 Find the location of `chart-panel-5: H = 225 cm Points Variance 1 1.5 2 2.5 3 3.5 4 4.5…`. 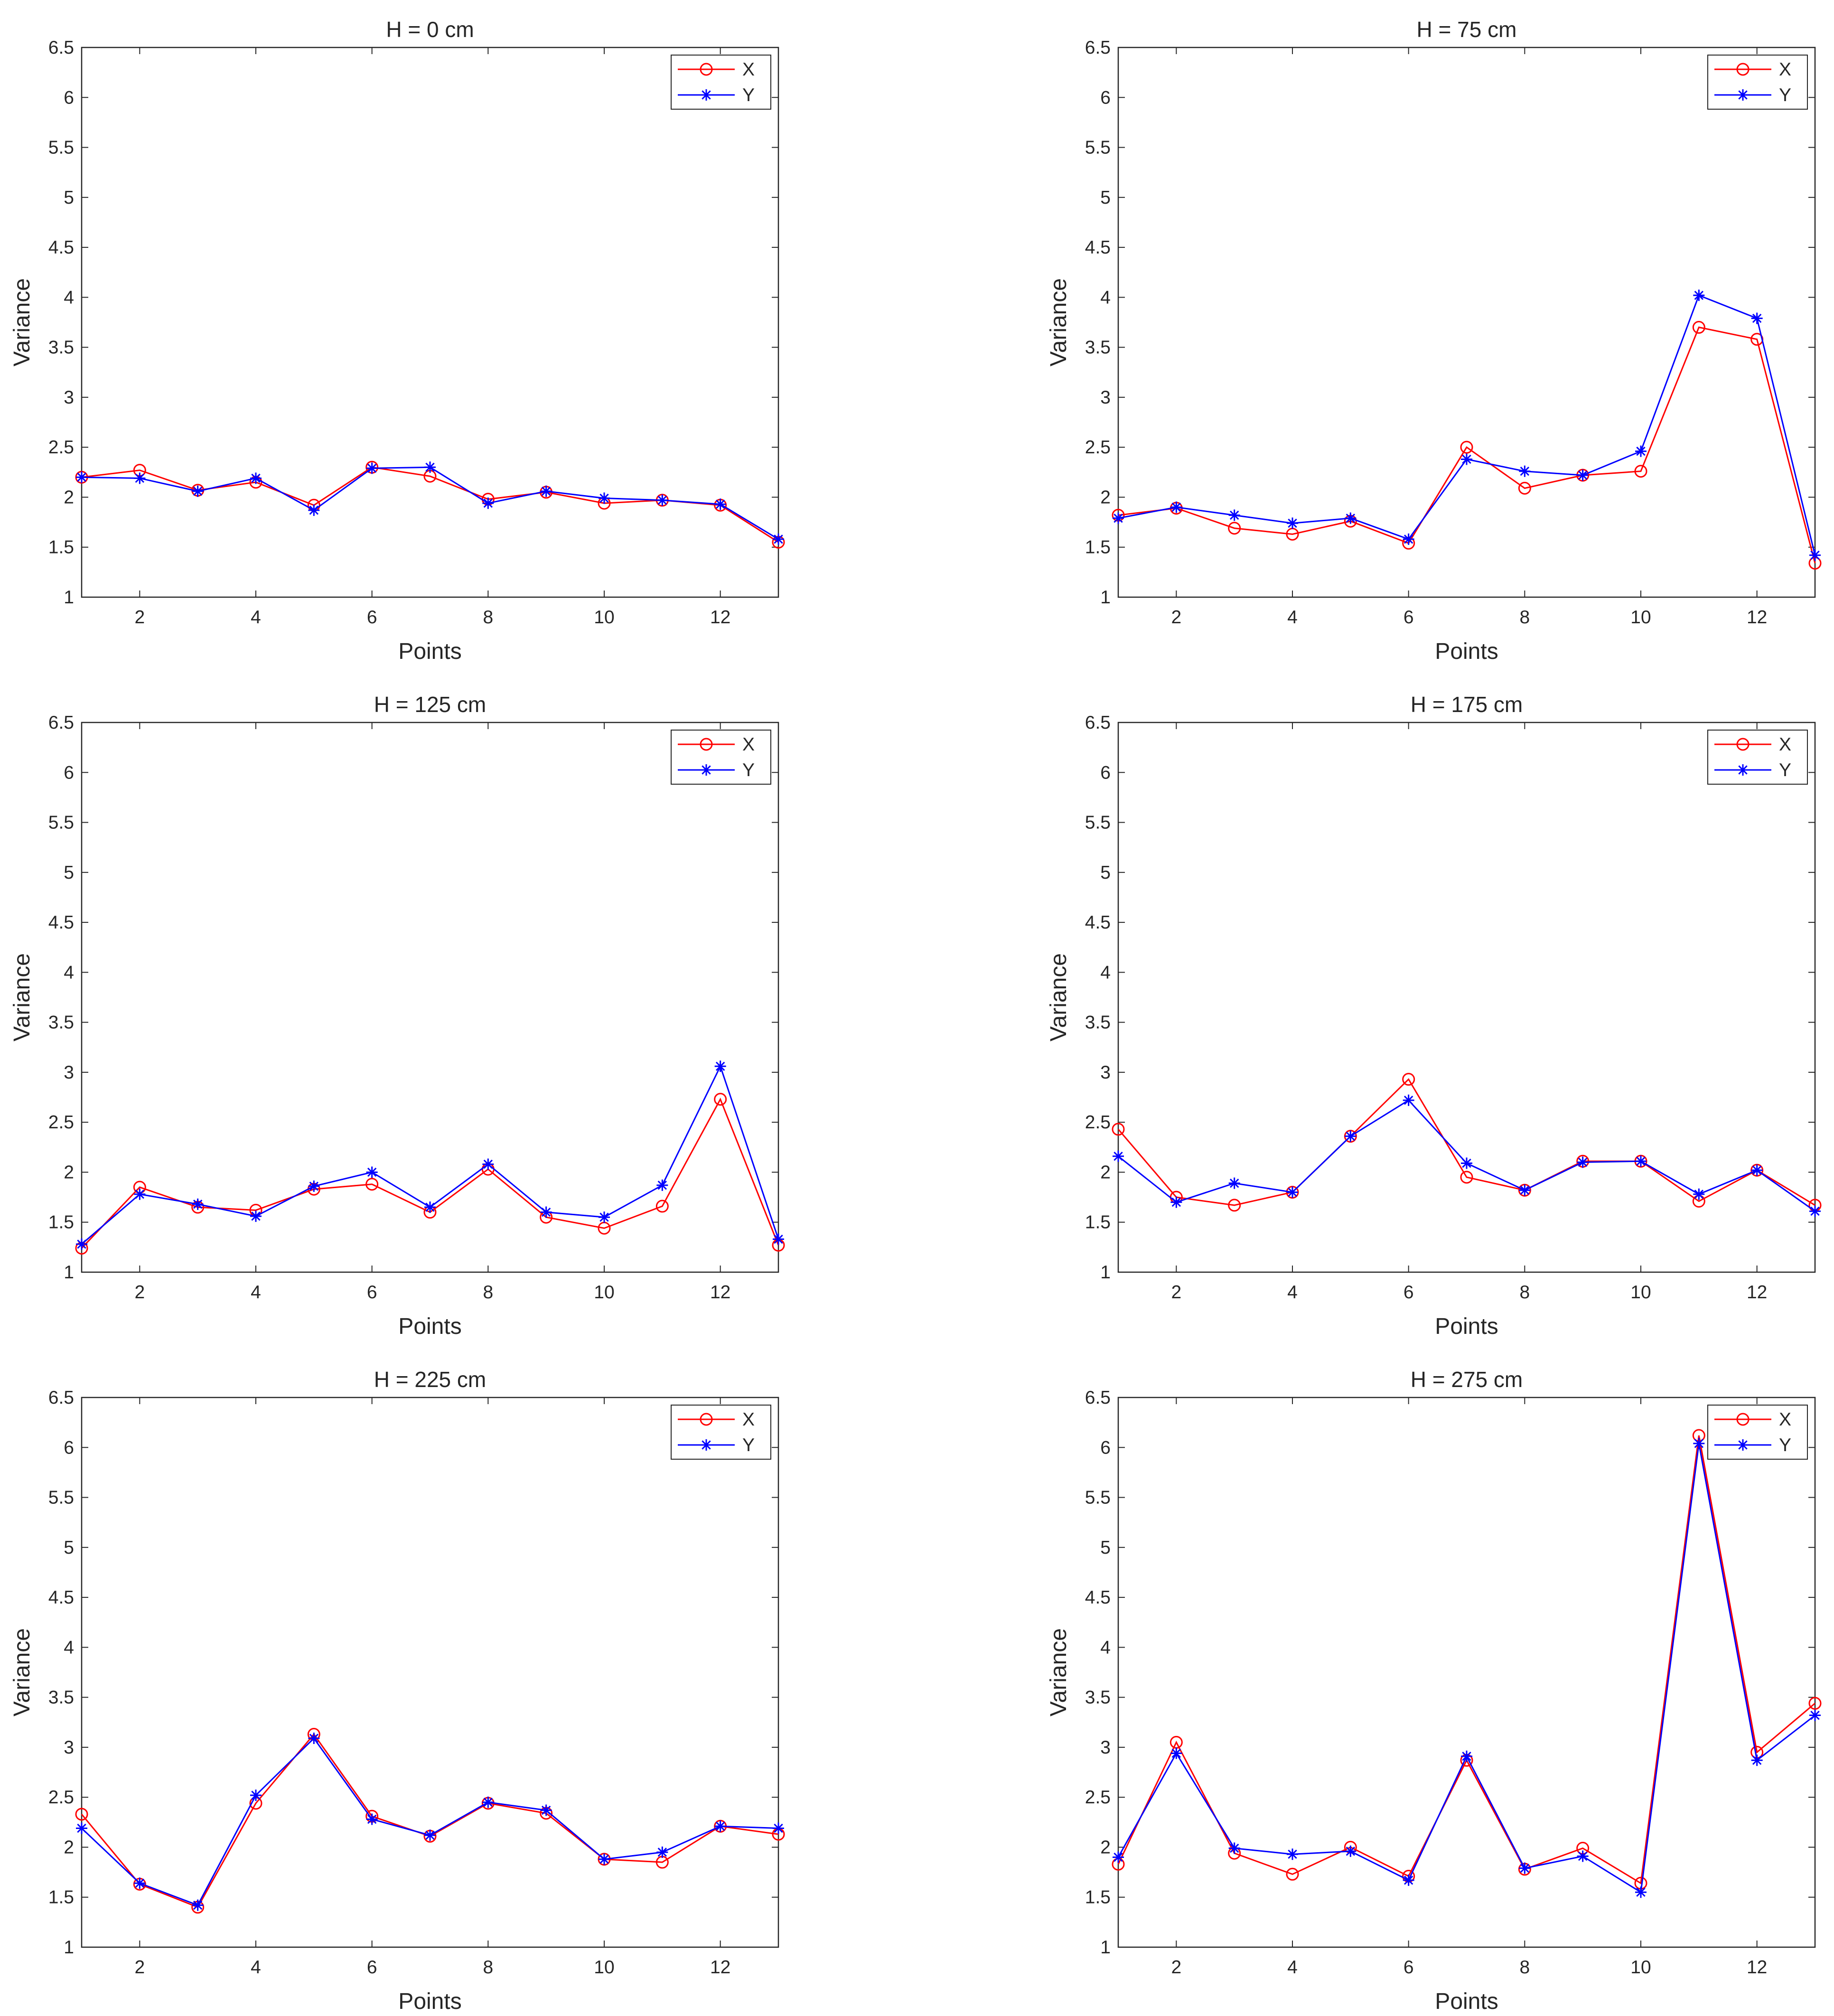

chart-panel-5: H = 225 cm Points Variance 1 1.5 2 2.5 3 3.5 4 4.5… is located at coordinates (397, 1690).